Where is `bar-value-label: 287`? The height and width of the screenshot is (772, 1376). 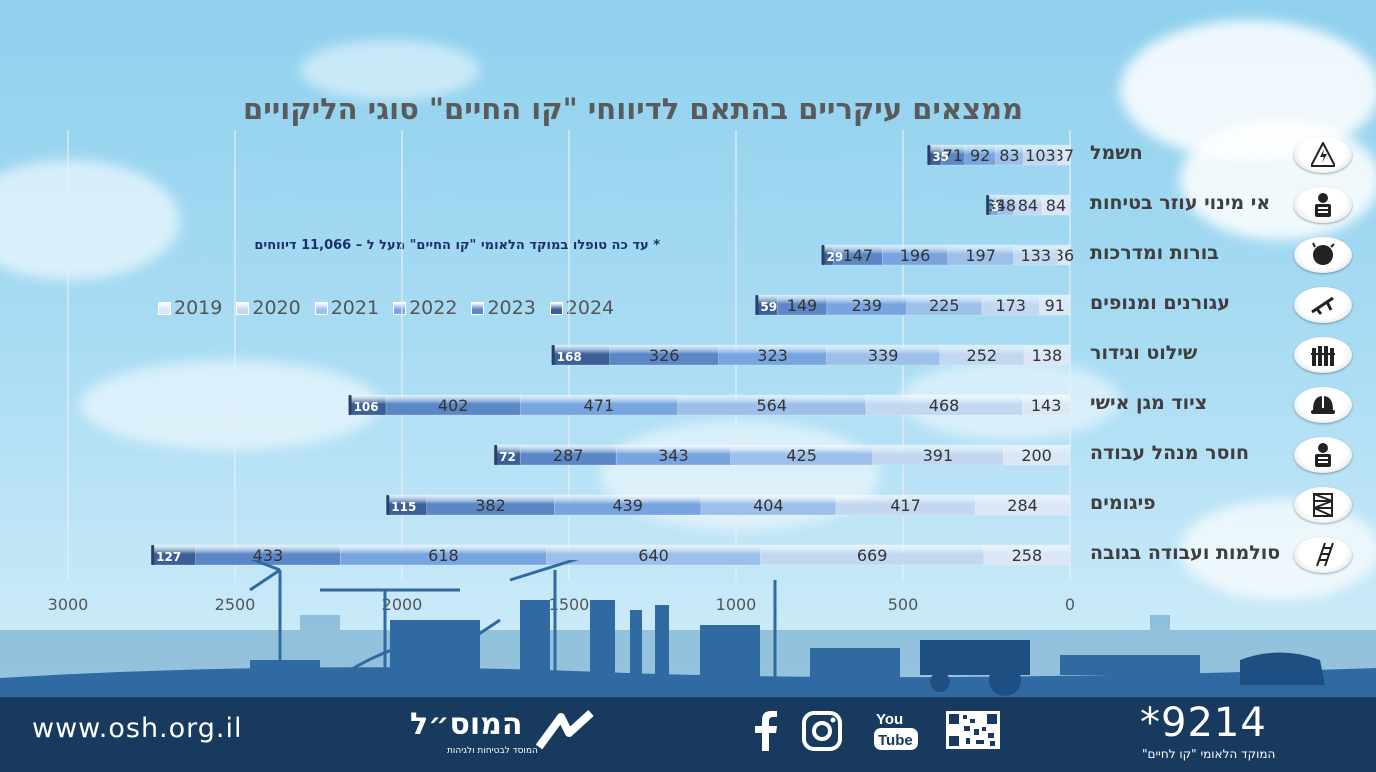 bar-value-label: 287 is located at coordinates (568, 455).